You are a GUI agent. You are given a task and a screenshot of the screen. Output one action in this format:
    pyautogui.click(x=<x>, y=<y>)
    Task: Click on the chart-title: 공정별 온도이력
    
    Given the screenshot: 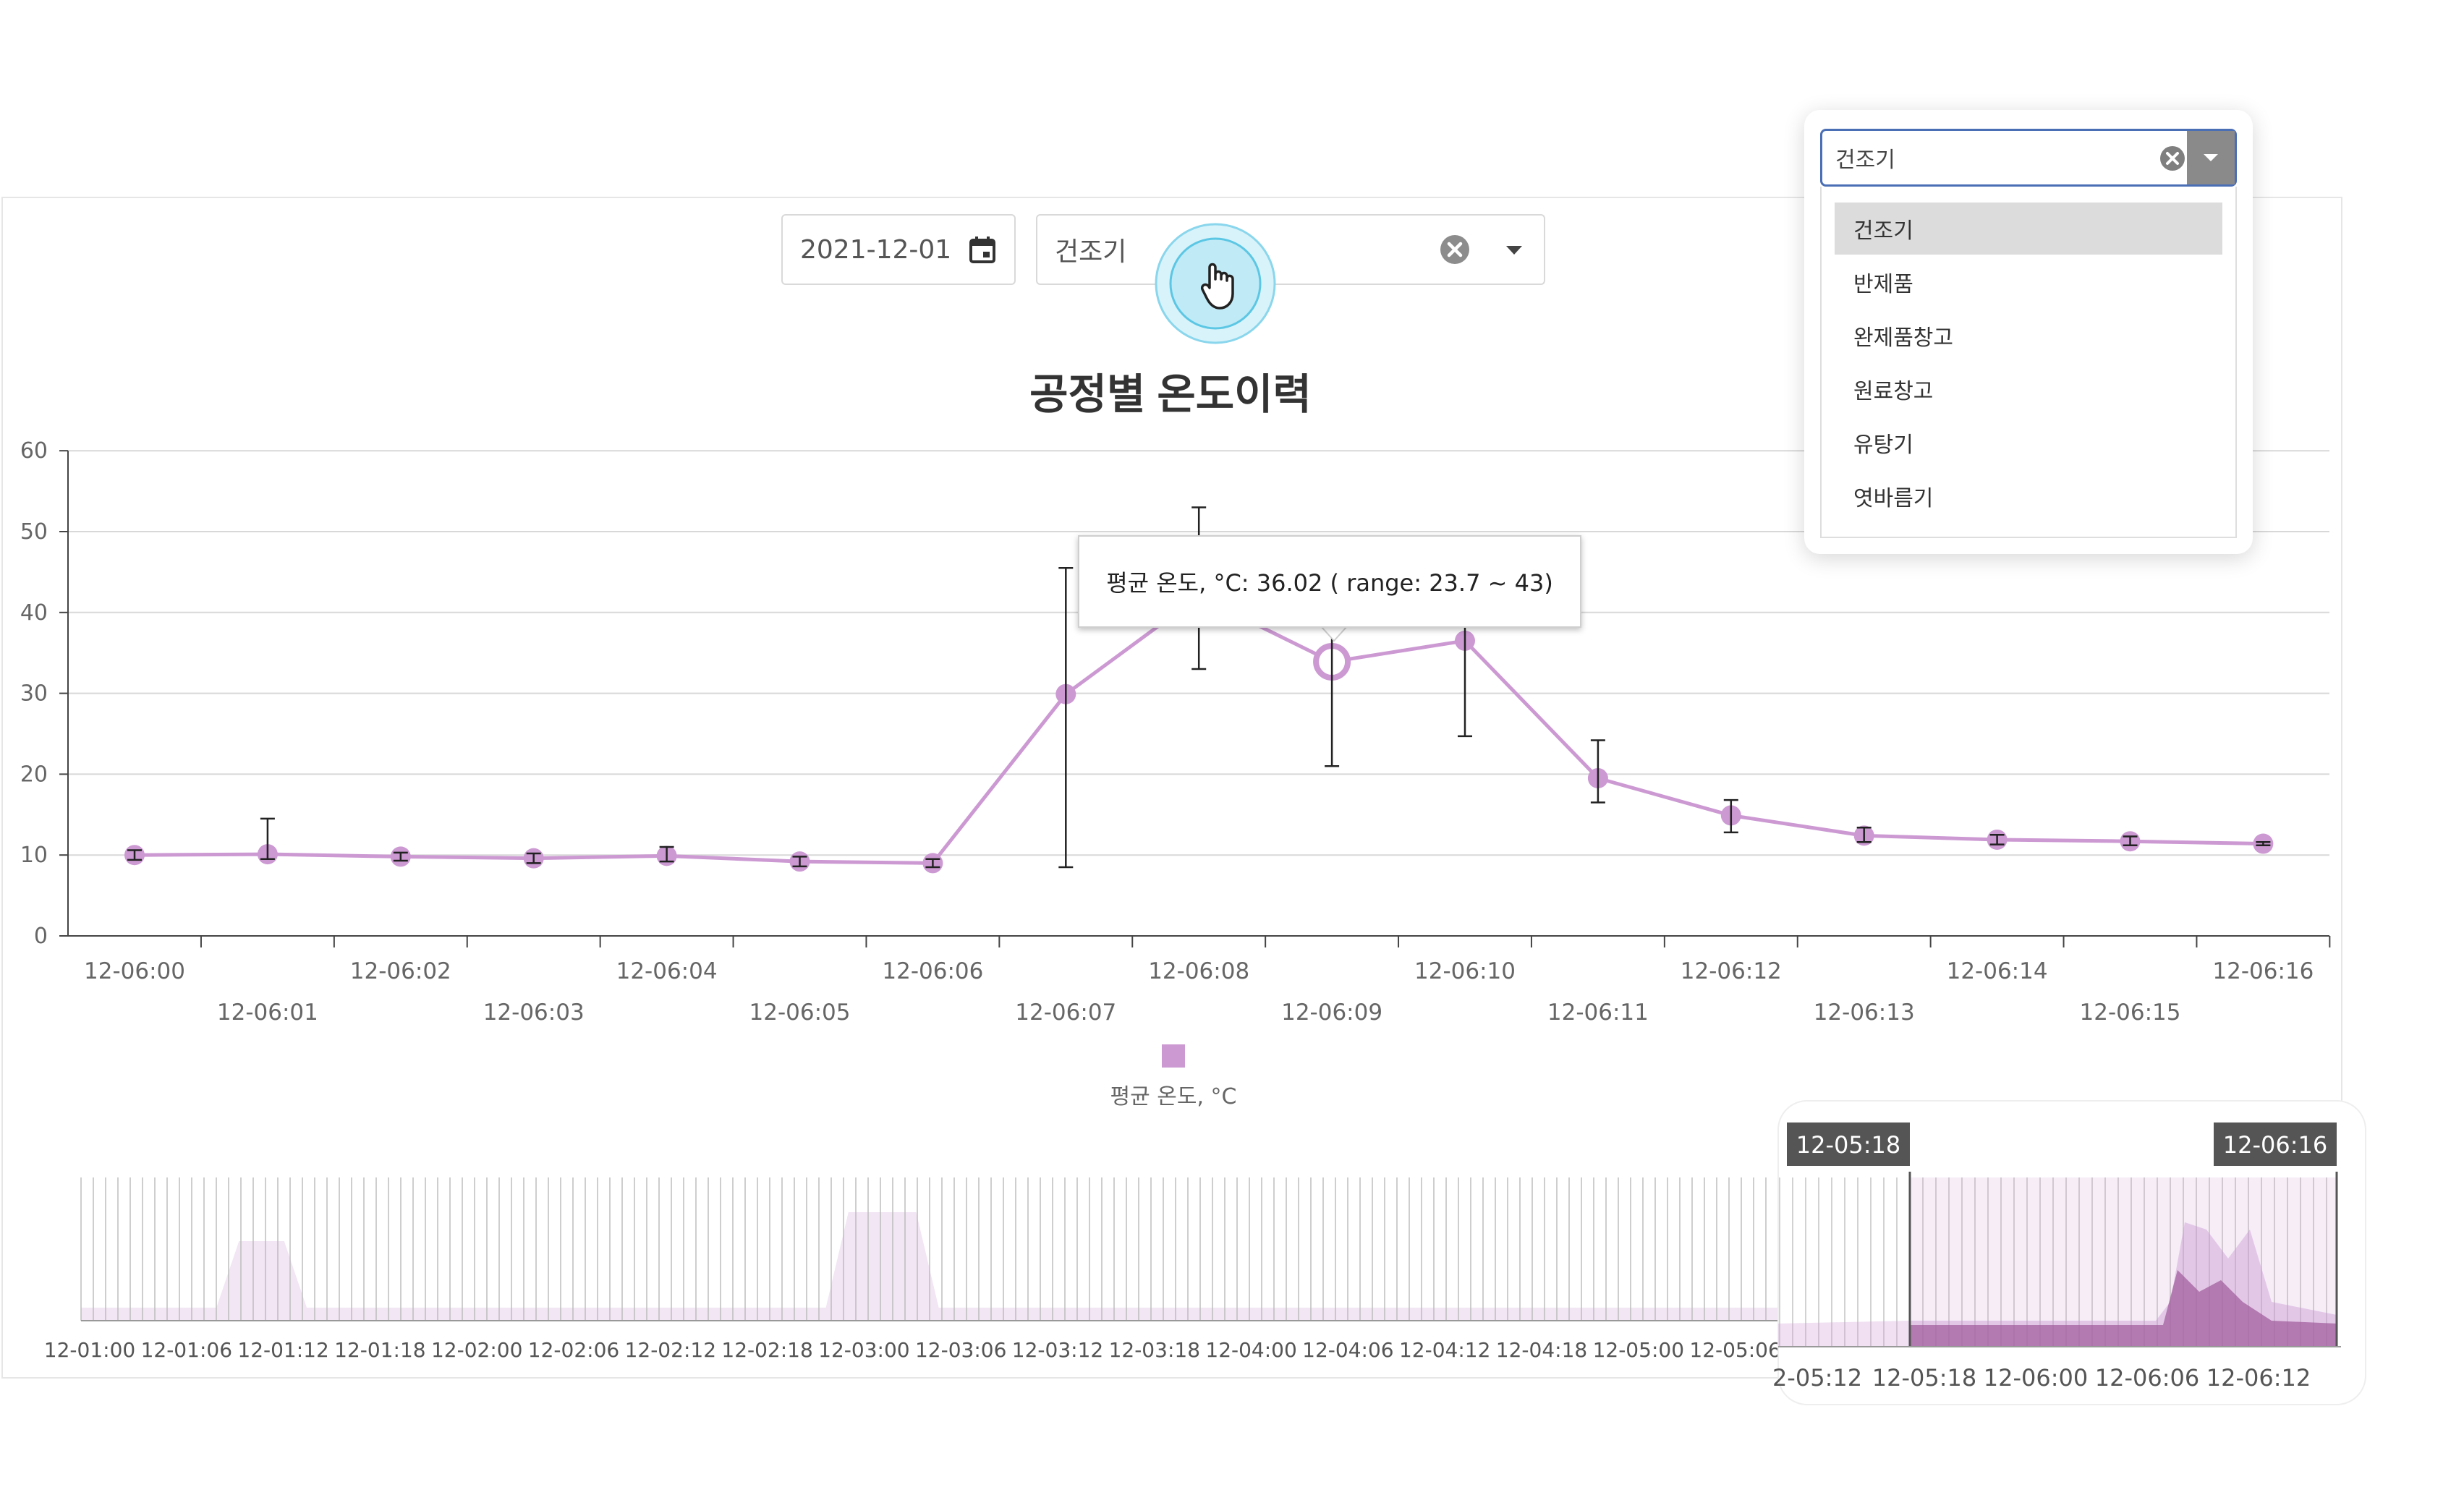 What is the action you would take?
    pyautogui.click(x=1170, y=394)
    